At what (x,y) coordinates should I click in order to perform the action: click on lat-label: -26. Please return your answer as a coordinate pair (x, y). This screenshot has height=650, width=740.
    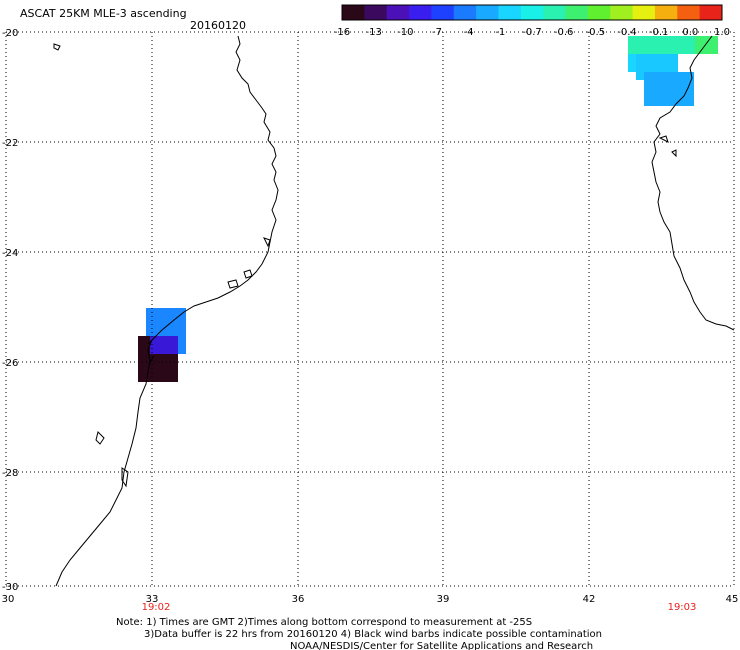
    Looking at the image, I should click on (10, 363).